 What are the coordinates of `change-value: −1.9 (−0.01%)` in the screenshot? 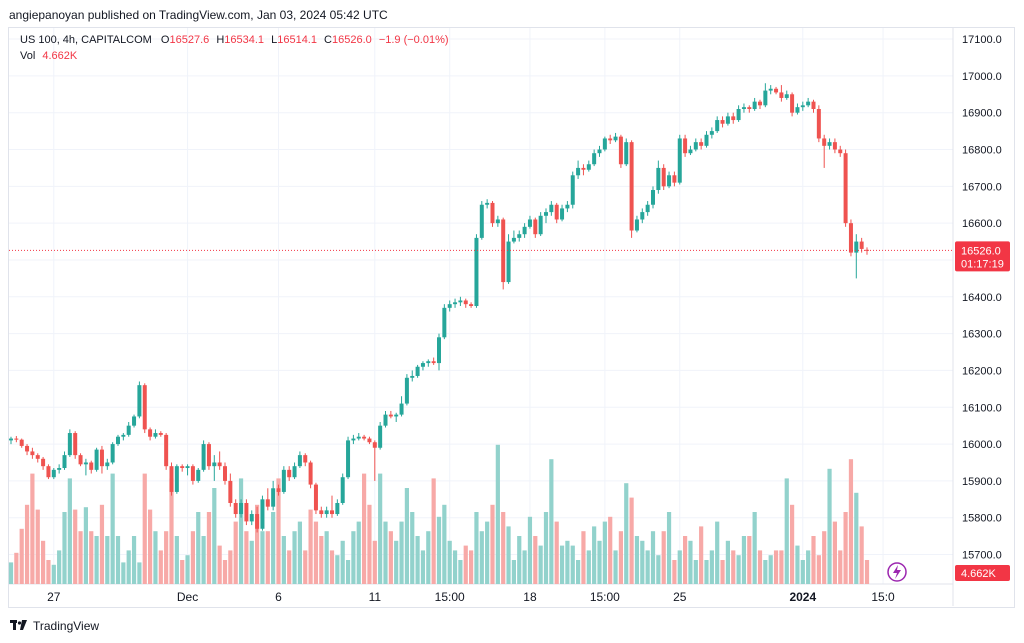 It's located at (413, 40).